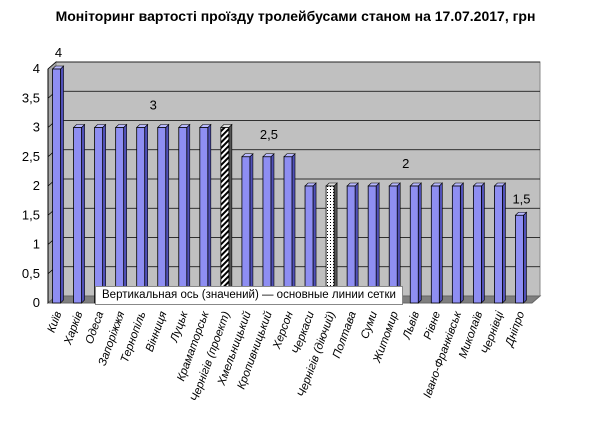 The width and height of the screenshot is (591, 424). Describe the element at coordinates (269, 134) in the screenshot. I see `value-annotation: 2,5` at that location.